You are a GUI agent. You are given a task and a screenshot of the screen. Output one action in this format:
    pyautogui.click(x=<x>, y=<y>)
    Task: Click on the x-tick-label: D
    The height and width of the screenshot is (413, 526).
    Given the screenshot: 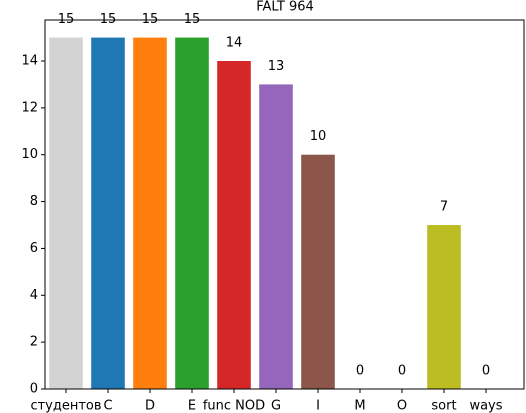 What is the action you would take?
    pyautogui.click(x=150, y=406)
    